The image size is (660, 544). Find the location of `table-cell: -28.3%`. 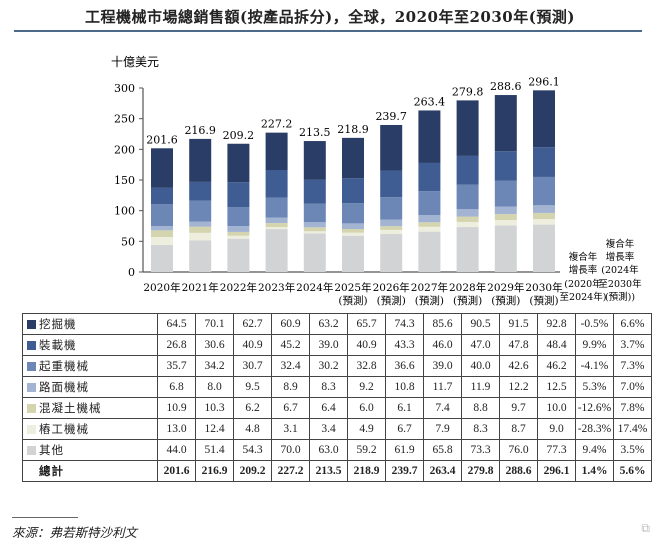

table-cell: -28.3% is located at coordinates (594, 429).